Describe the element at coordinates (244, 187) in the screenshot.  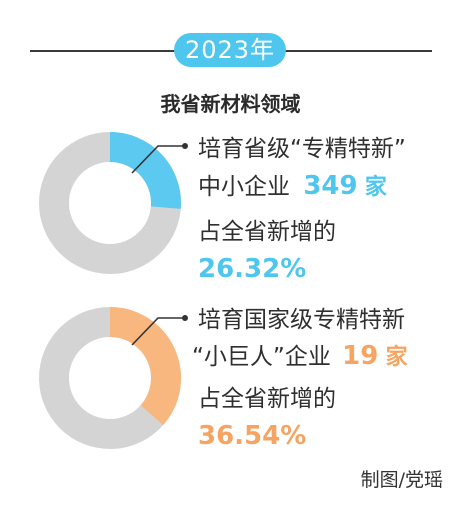
I see `chart1-label-text: 中小企业` at that location.